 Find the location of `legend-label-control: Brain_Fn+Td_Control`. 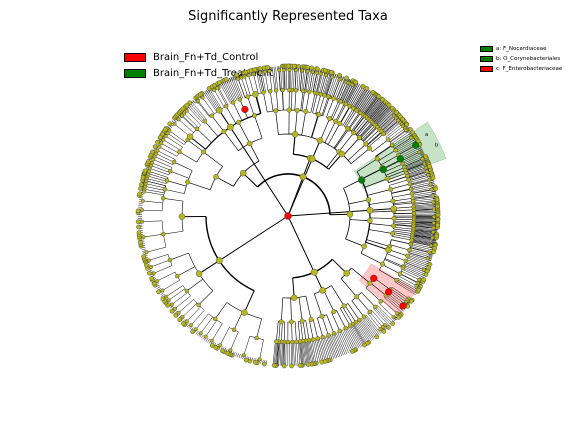

legend-label-control: Brain_Fn+Td_Control is located at coordinates (206, 57).